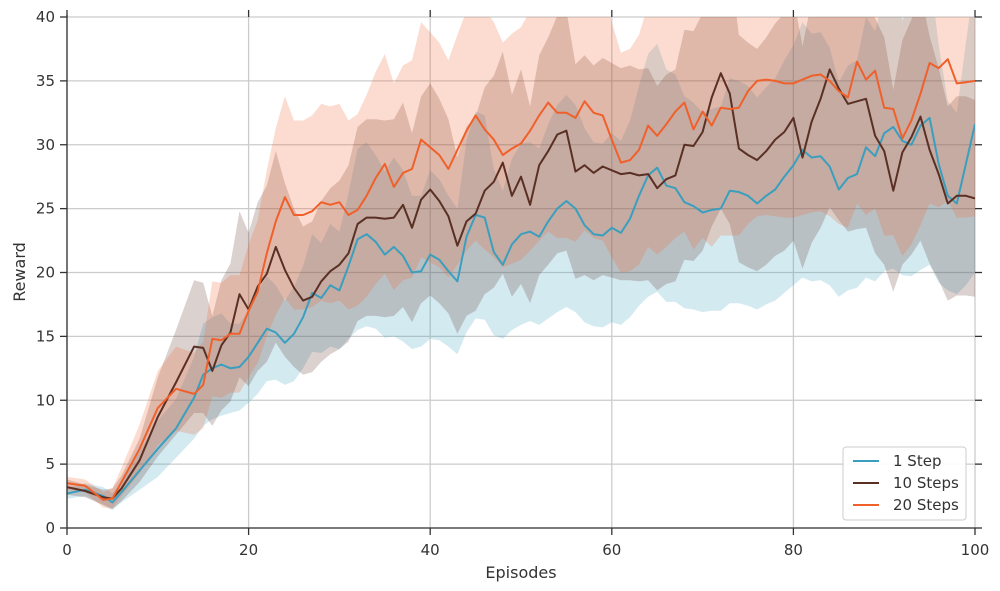  Describe the element at coordinates (520, 572) in the screenshot. I see `x-axis-label: Episodes` at that location.